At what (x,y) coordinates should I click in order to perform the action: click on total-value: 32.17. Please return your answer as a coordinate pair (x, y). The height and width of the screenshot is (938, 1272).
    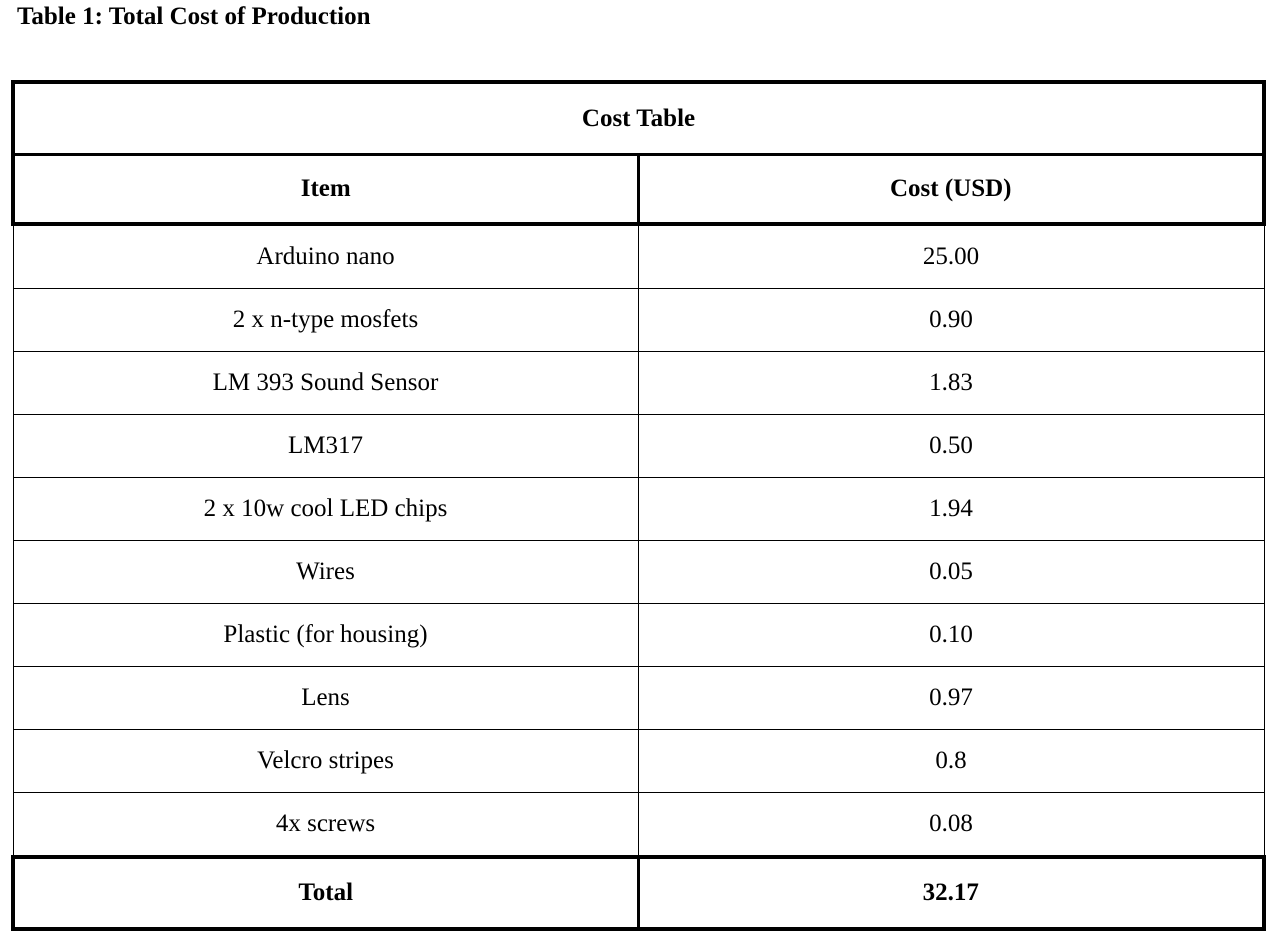
    Looking at the image, I should click on (952, 893).